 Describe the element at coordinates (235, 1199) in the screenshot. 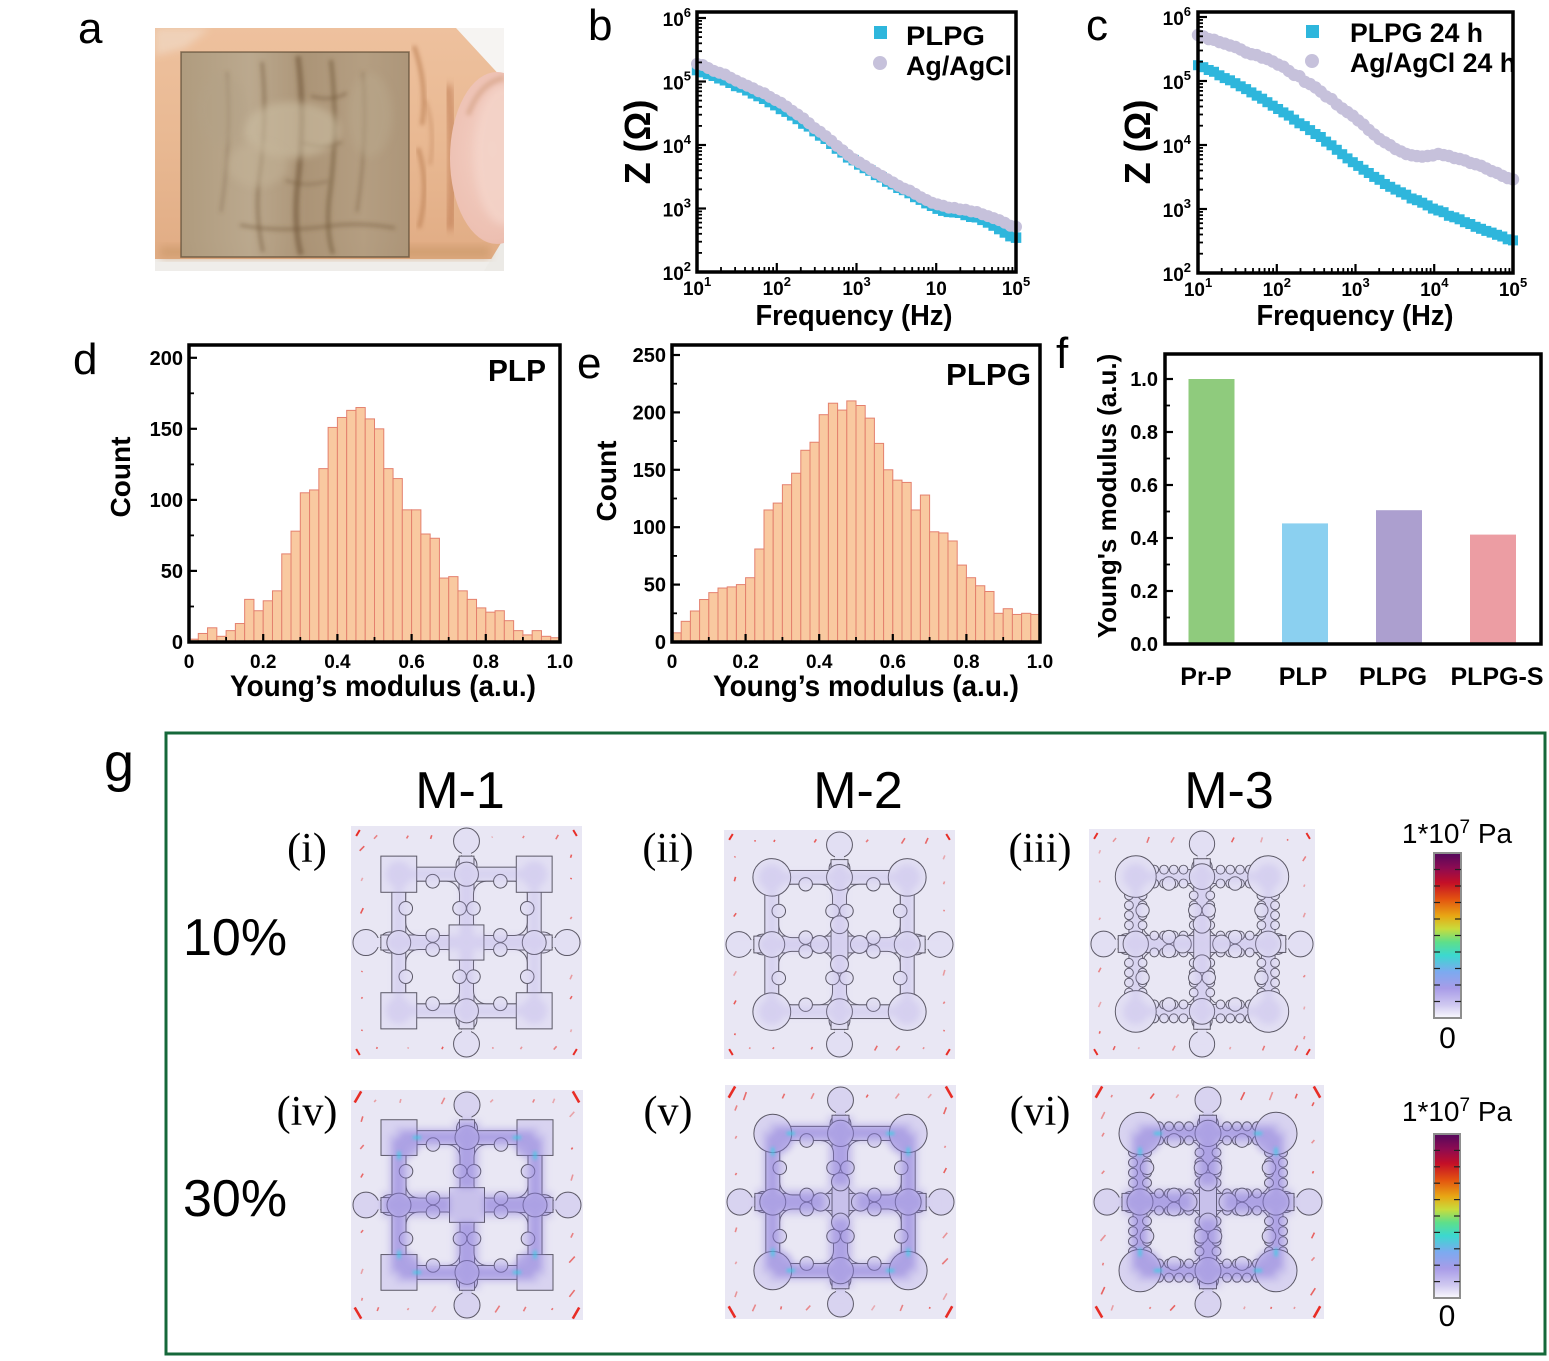

I see `svg-text: 30%` at that location.